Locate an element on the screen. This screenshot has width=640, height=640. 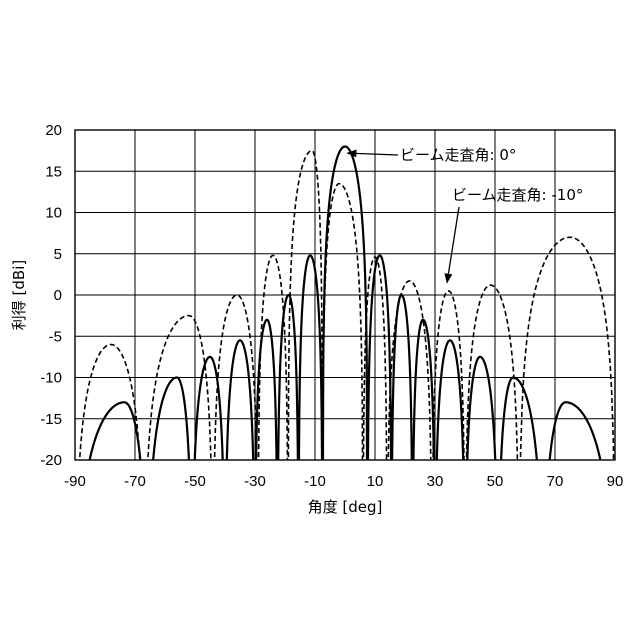
y-tick-label: -5 is located at coordinates (55, 336).